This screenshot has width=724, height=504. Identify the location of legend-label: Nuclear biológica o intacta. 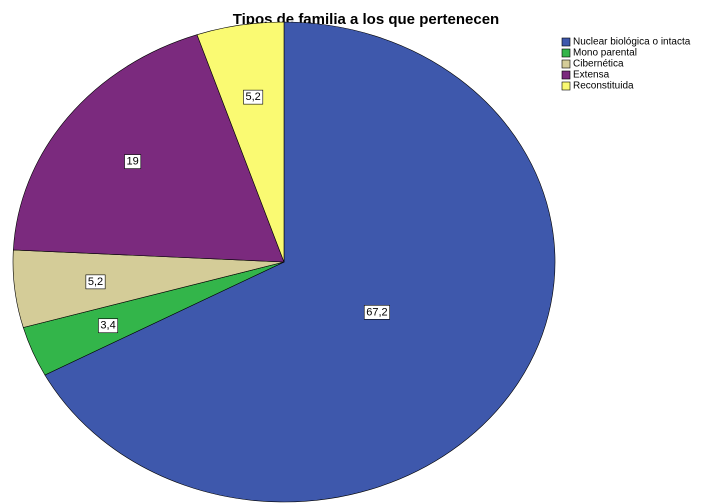
(632, 42).